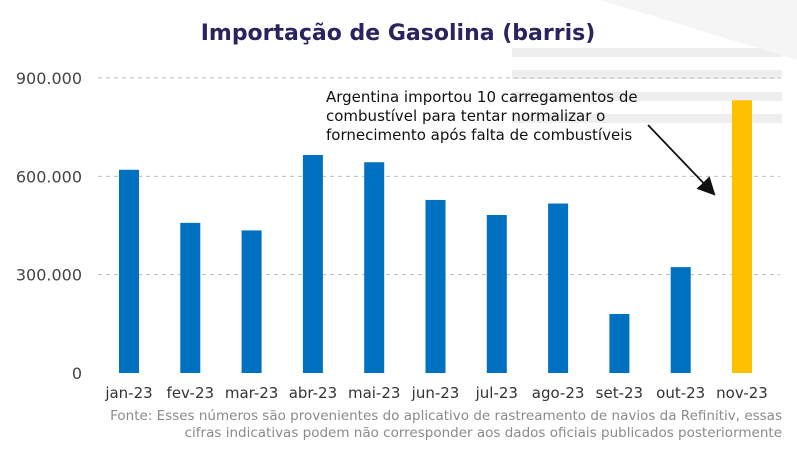 The height and width of the screenshot is (449, 797). I want to click on x-tick-label: nov-23, so click(742, 393).